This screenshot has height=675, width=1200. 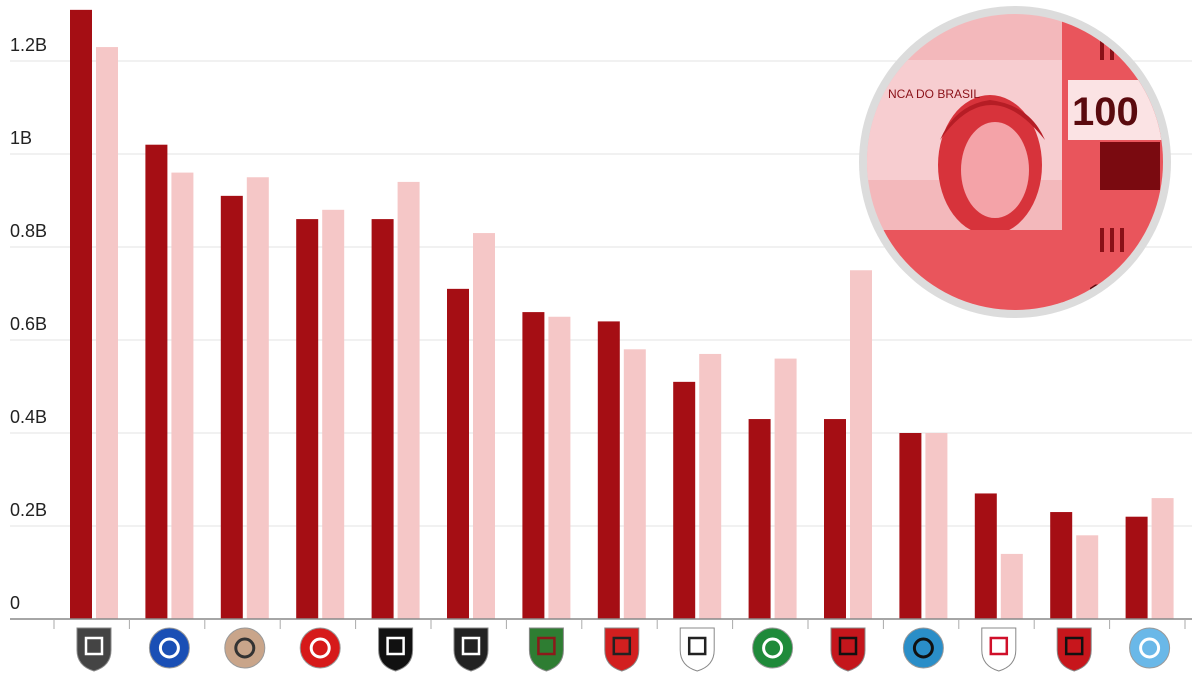 I want to click on bahia-crest-icon, so click(x=1150, y=648).